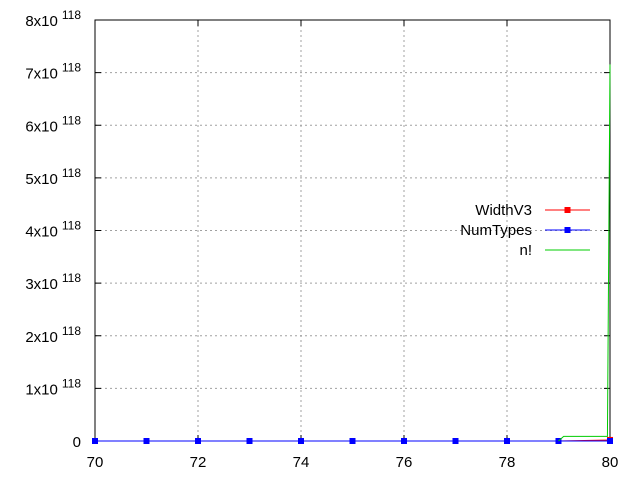 The width and height of the screenshot is (640, 480). I want to click on y-tick-label: 7x10 118, so click(53, 72).